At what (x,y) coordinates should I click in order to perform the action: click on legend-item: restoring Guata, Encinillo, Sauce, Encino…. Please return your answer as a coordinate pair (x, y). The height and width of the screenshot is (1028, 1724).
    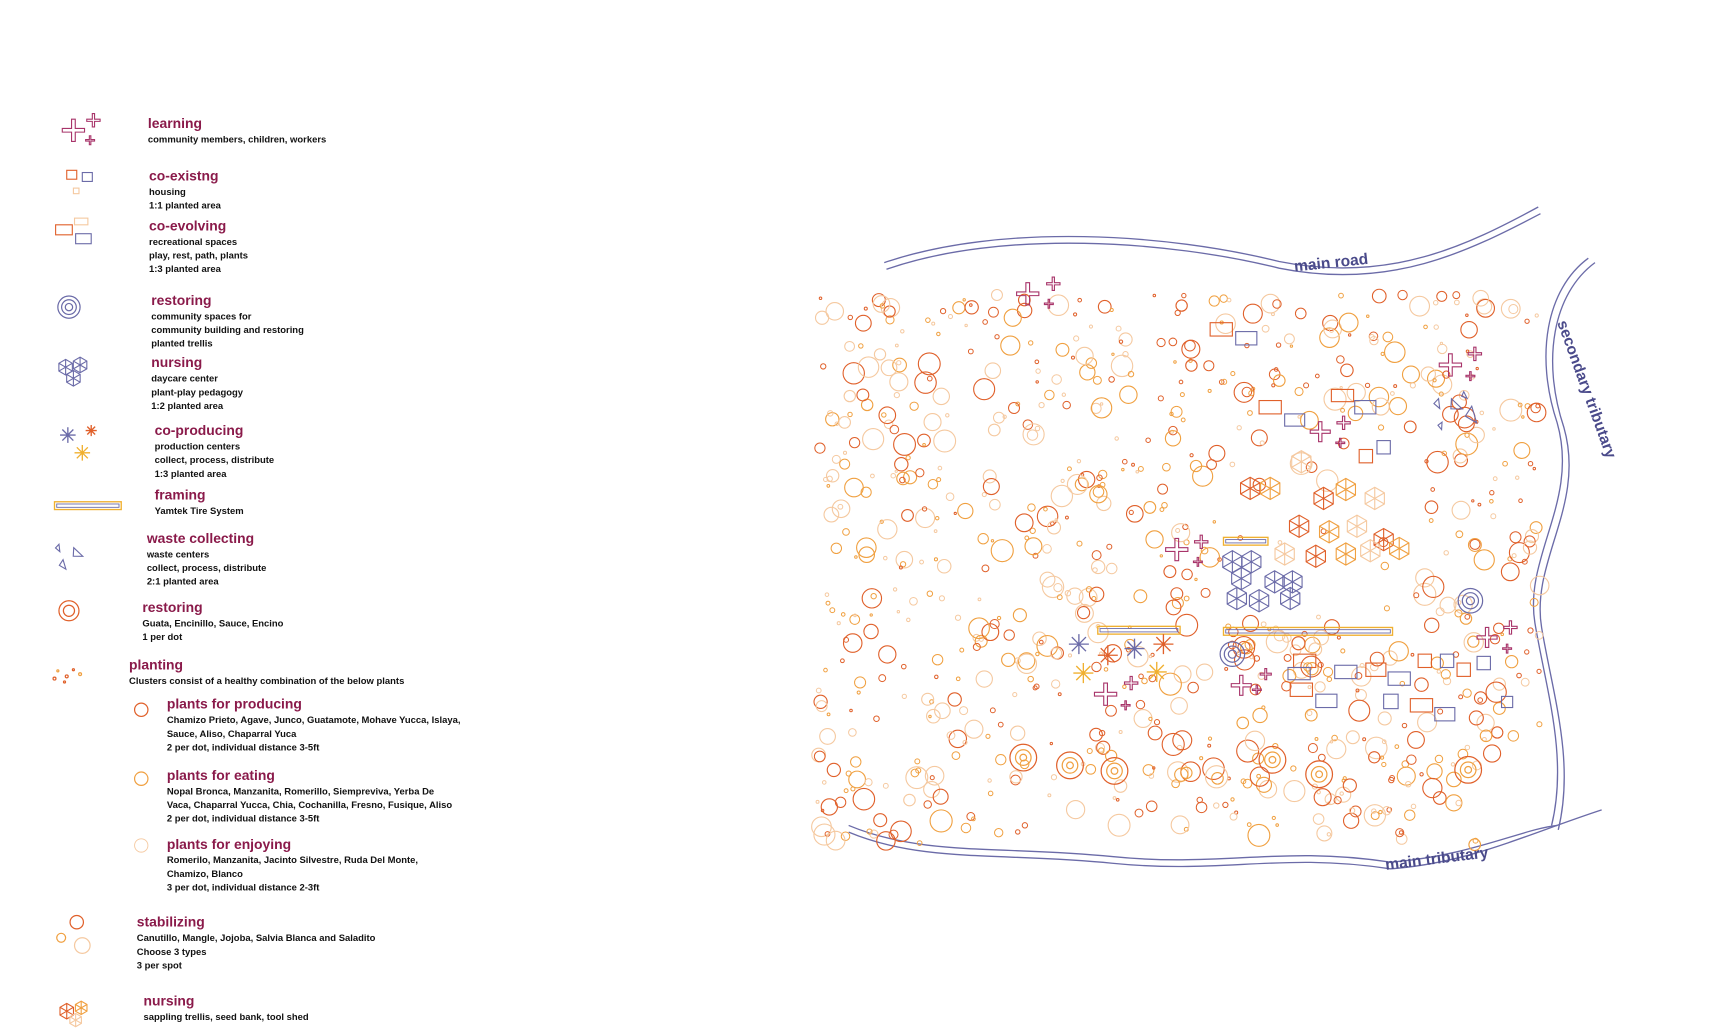
    Looking at the image, I should click on (171, 621).